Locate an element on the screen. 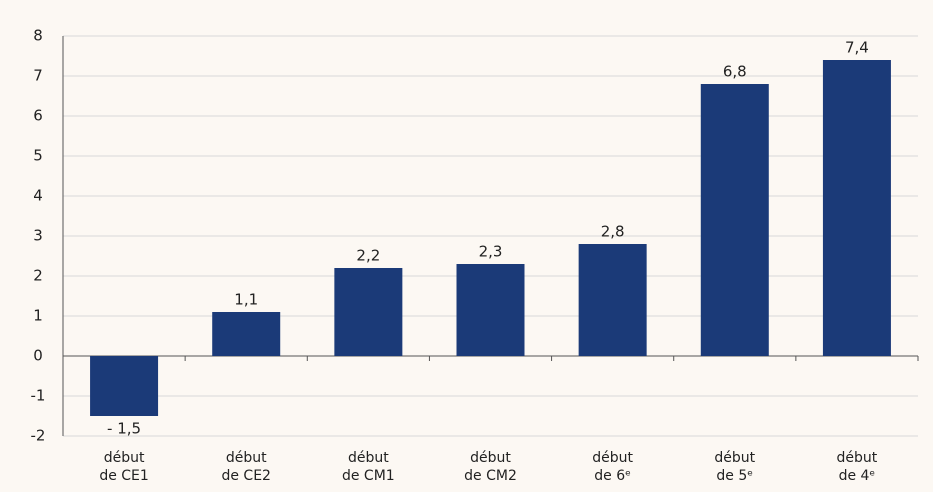  value-label: 7,4 is located at coordinates (857, 48).